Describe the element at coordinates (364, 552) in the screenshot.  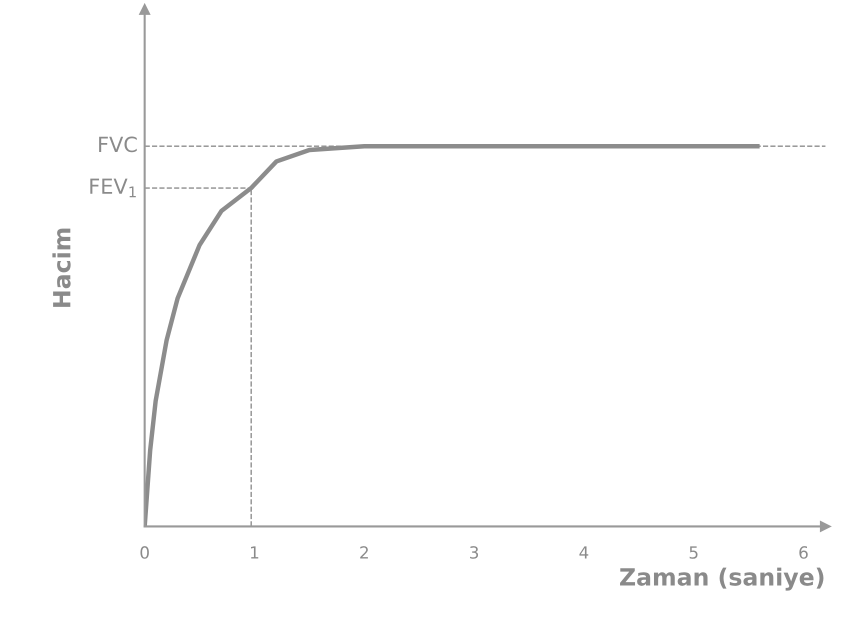
I see `x-tick-label: 2` at that location.